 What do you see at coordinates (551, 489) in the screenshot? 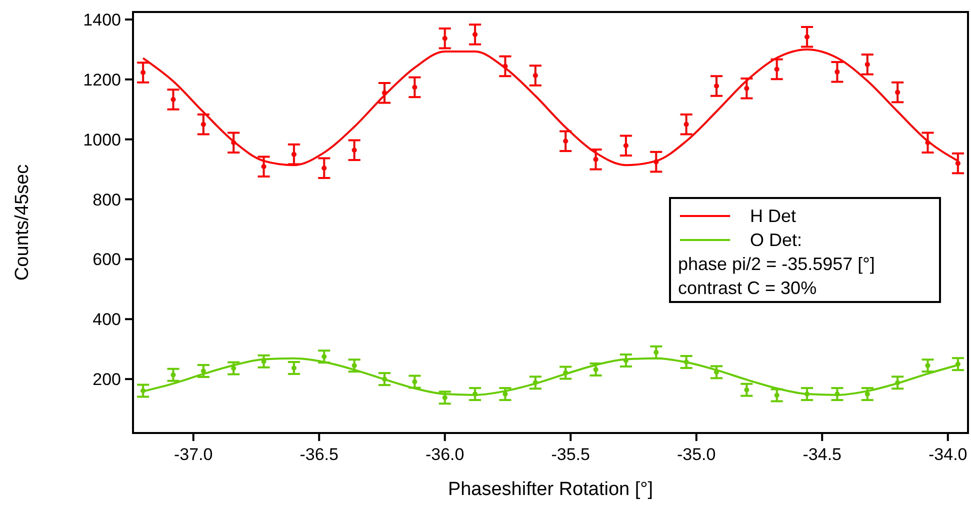
I see `x-axis-title: Phaseshifter Rotation [°]` at bounding box center [551, 489].